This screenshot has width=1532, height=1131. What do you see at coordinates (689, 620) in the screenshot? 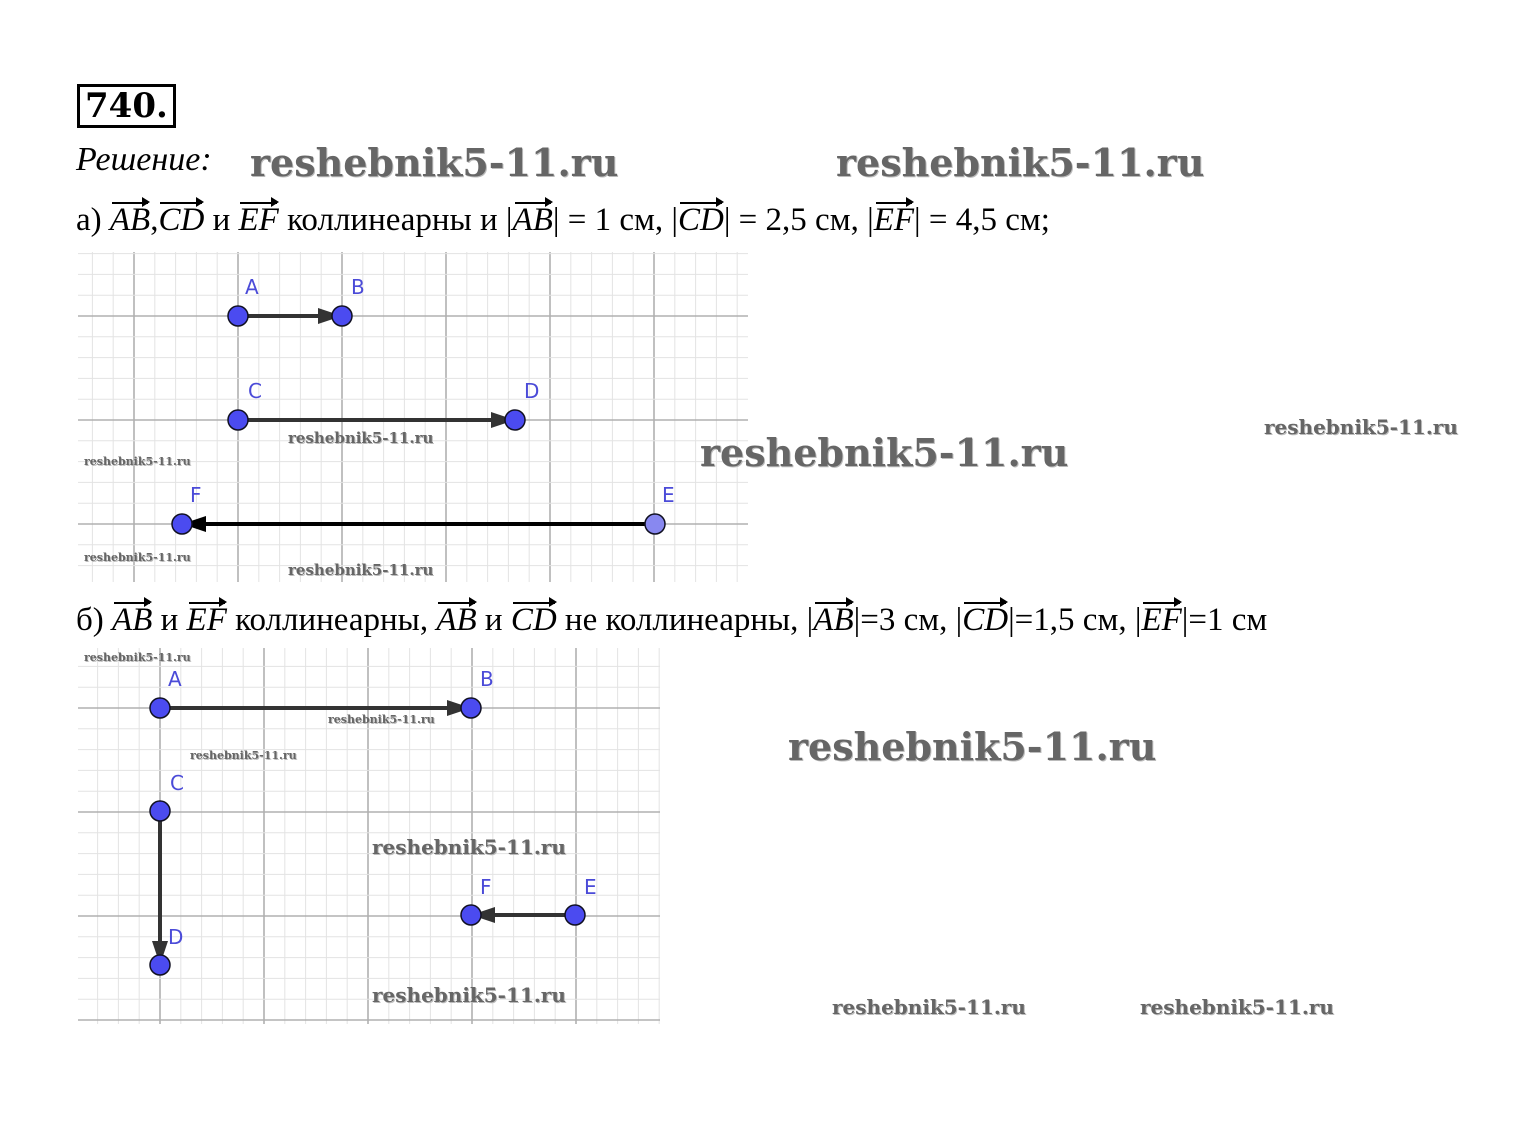
I see `text: не коллинеарны, |` at bounding box center [689, 620].